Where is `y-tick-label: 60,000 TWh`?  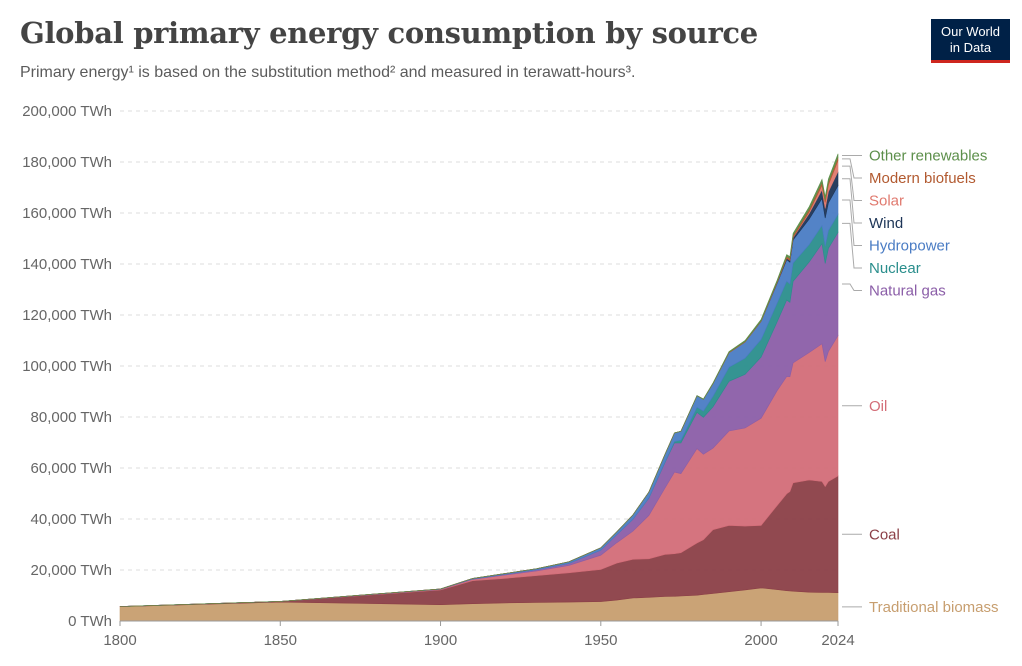
y-tick-label: 60,000 TWh is located at coordinates (71, 468).